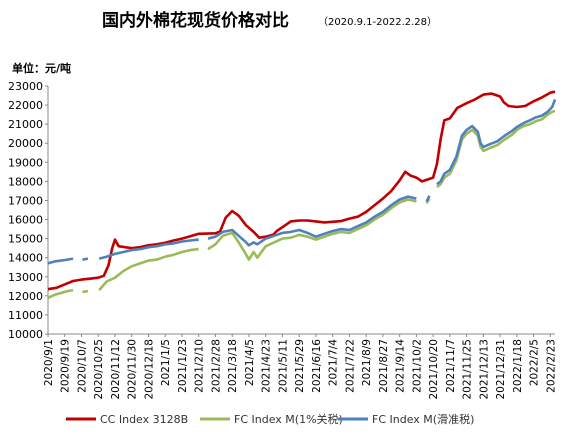 The height and width of the screenshot is (447, 564). What do you see at coordinates (25, 162) in the screenshot?
I see `y-tick-label: 19000` at bounding box center [25, 162].